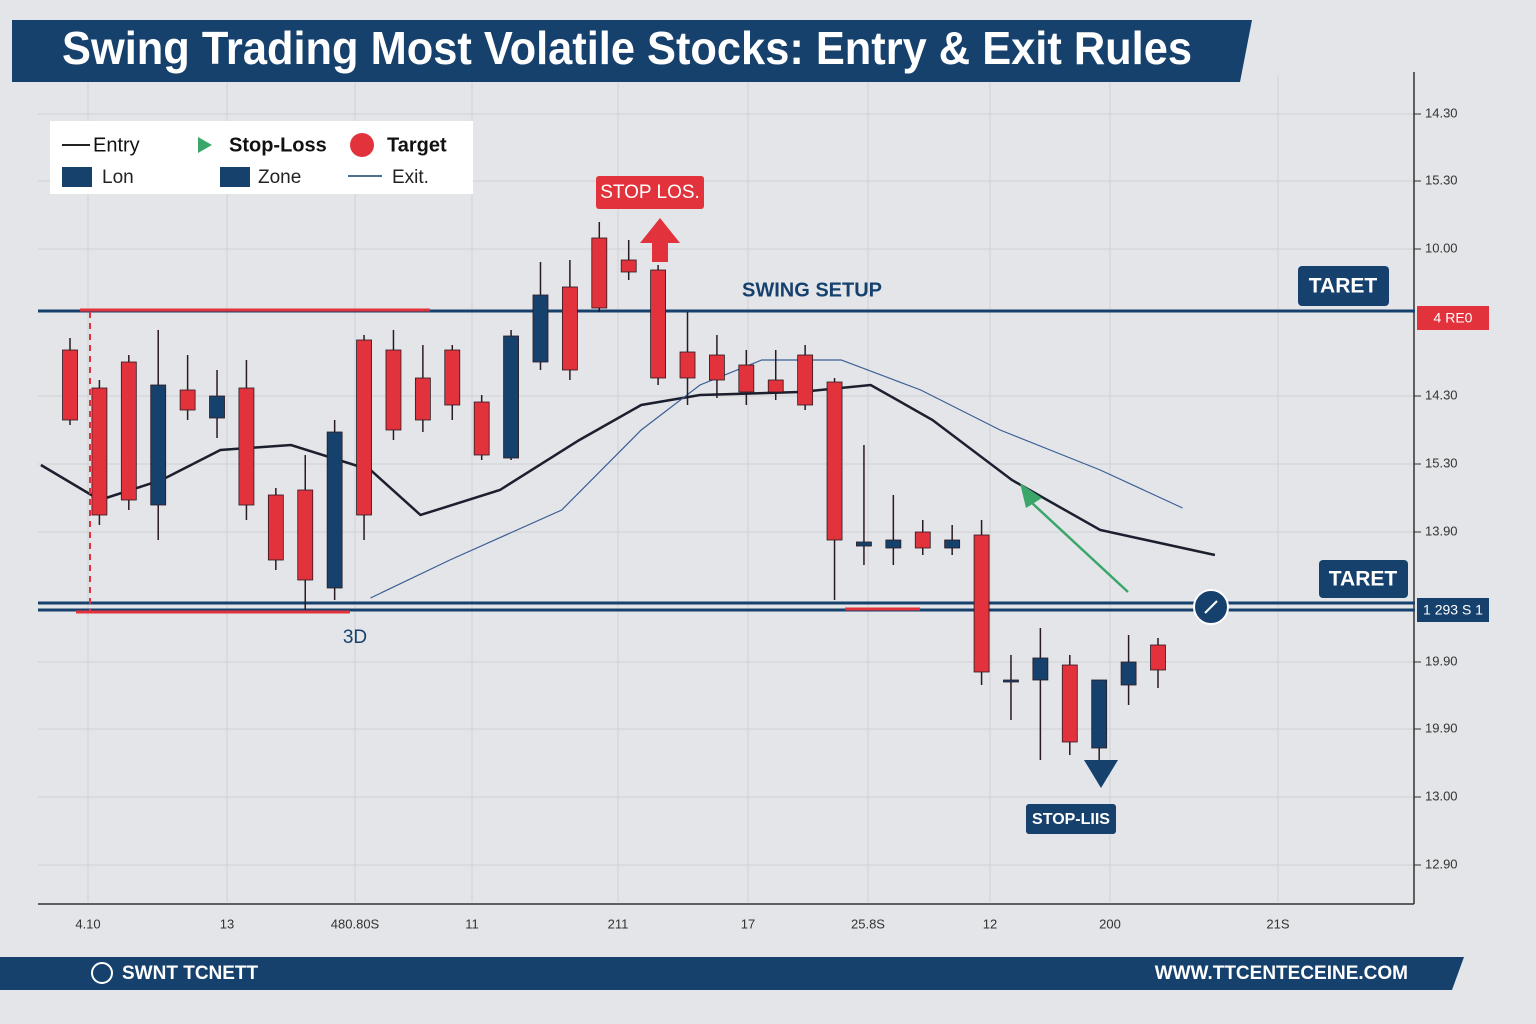  What do you see at coordinates (1281, 973) in the screenshot?
I see `footer-right: WWW.TTCENTECEINE.COM` at bounding box center [1281, 973].